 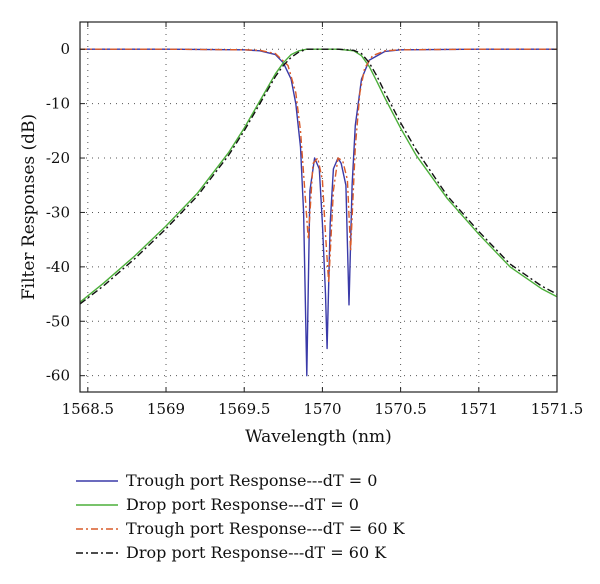 I want to click on legend-label-2: Drop port Response---dT = 0, so click(x=242, y=504).